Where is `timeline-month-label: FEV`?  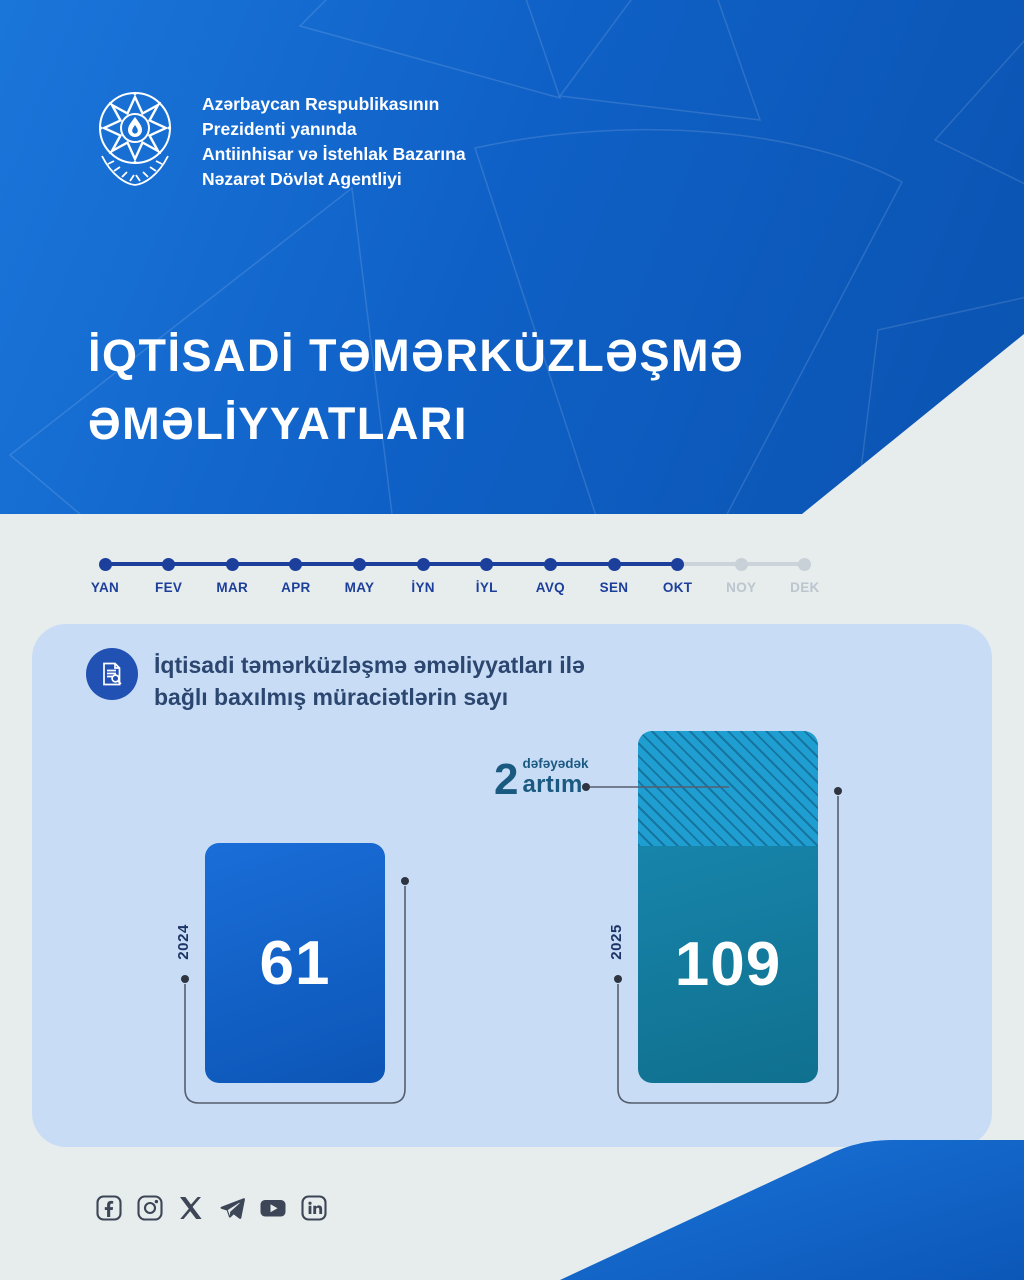
timeline-month-label: FEV is located at coordinates (169, 587).